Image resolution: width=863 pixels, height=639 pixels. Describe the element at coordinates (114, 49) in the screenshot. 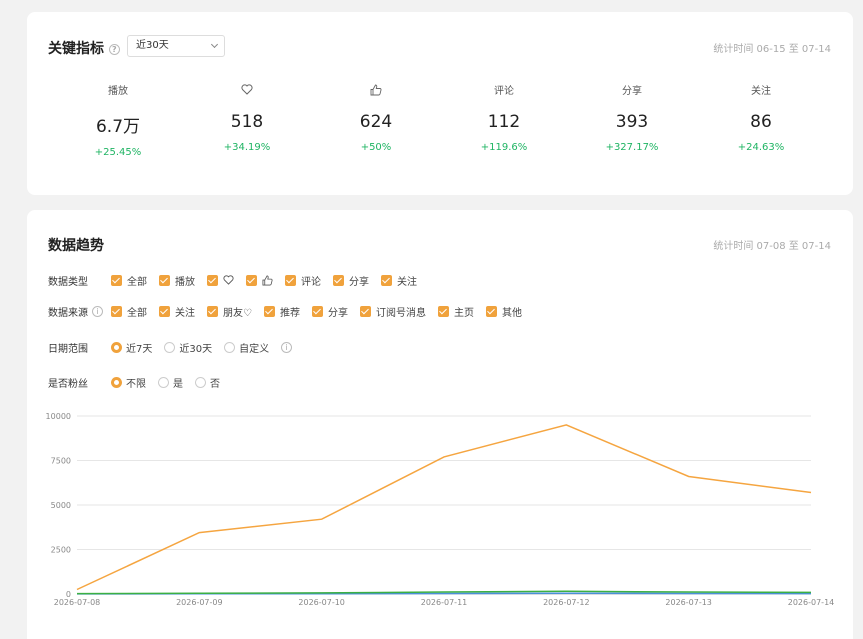

I see `help-icon: ?` at that location.